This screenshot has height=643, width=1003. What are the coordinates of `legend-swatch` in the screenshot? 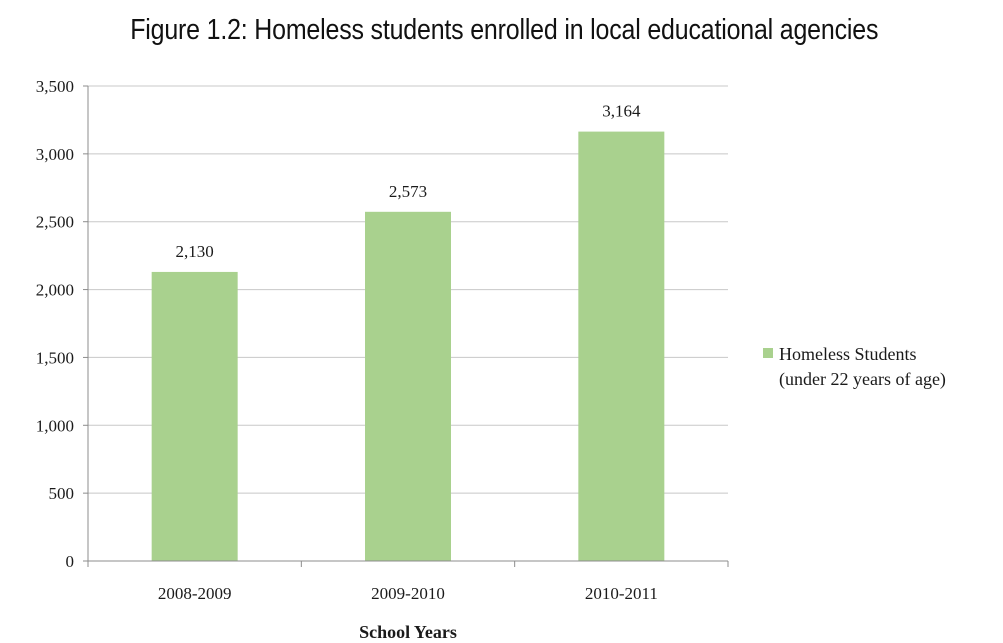 It's located at (768, 353).